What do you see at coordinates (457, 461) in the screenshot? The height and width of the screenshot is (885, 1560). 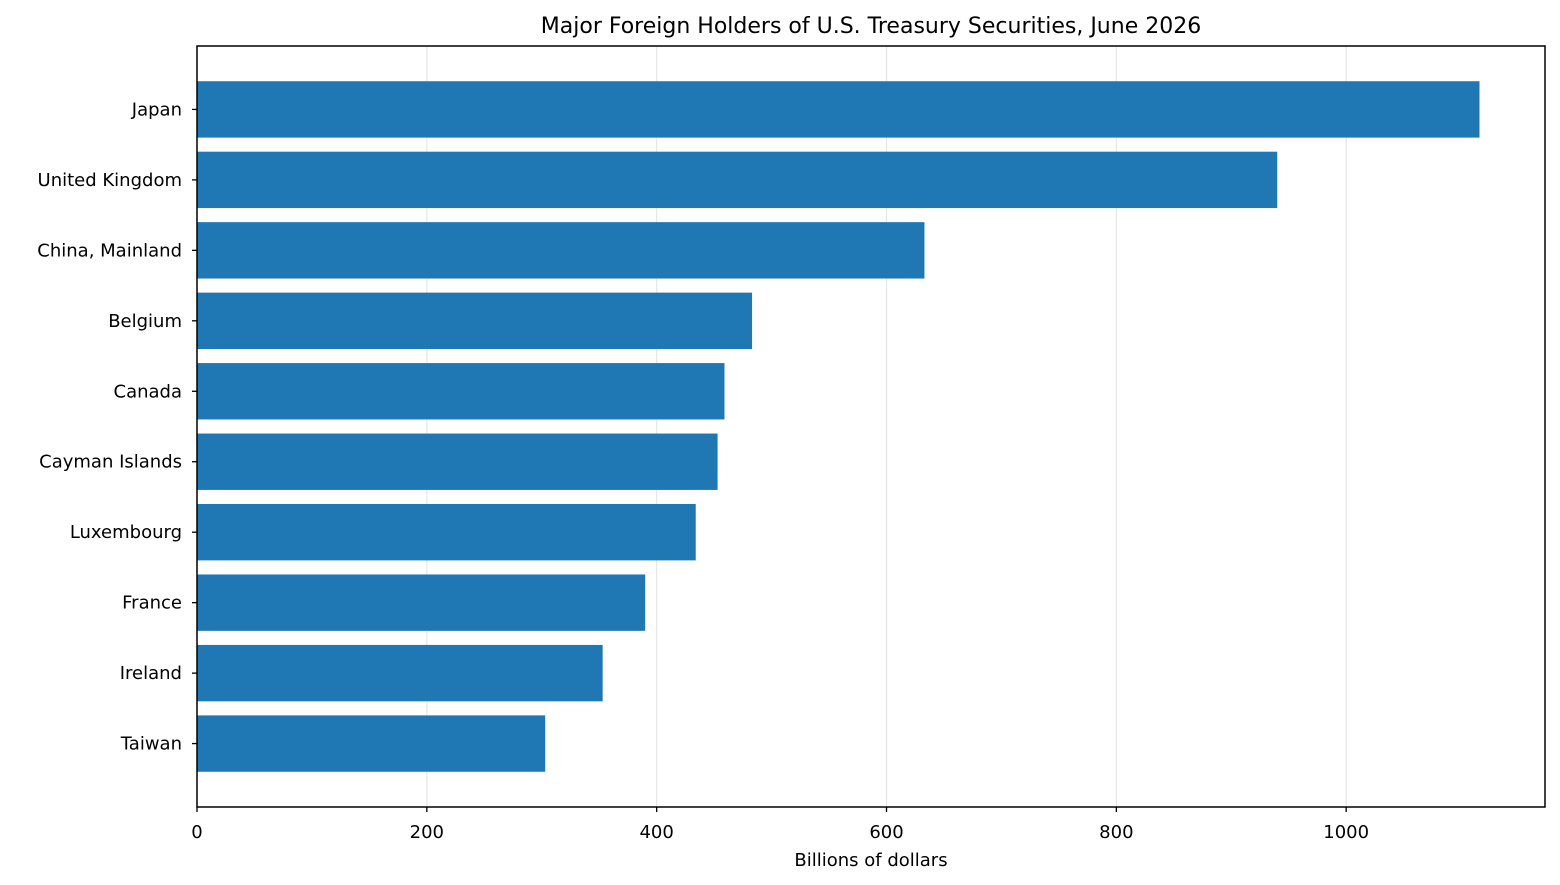 I see `bar-cayman-islands` at bounding box center [457, 461].